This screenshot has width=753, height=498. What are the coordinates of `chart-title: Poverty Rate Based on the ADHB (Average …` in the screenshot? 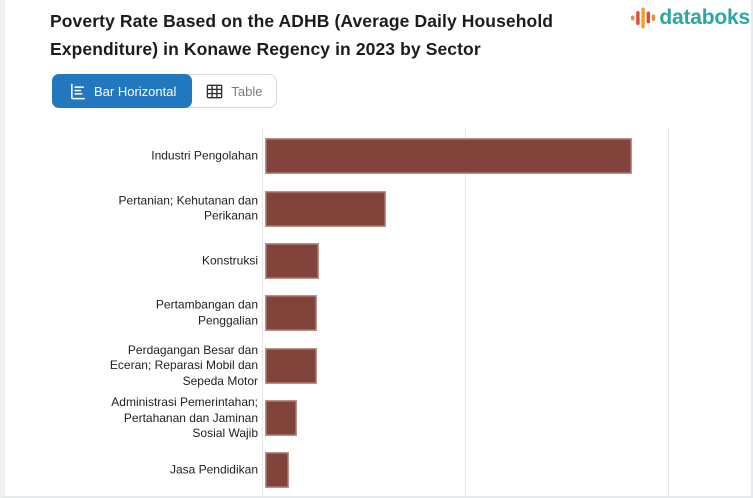 It's located at (302, 35).